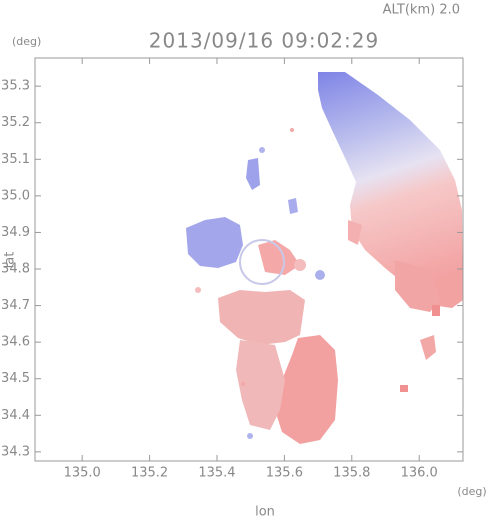 This screenshot has width=491, height=521. What do you see at coordinates (15, 159) in the screenshot?
I see `y-tick-label: 35.1` at bounding box center [15, 159].